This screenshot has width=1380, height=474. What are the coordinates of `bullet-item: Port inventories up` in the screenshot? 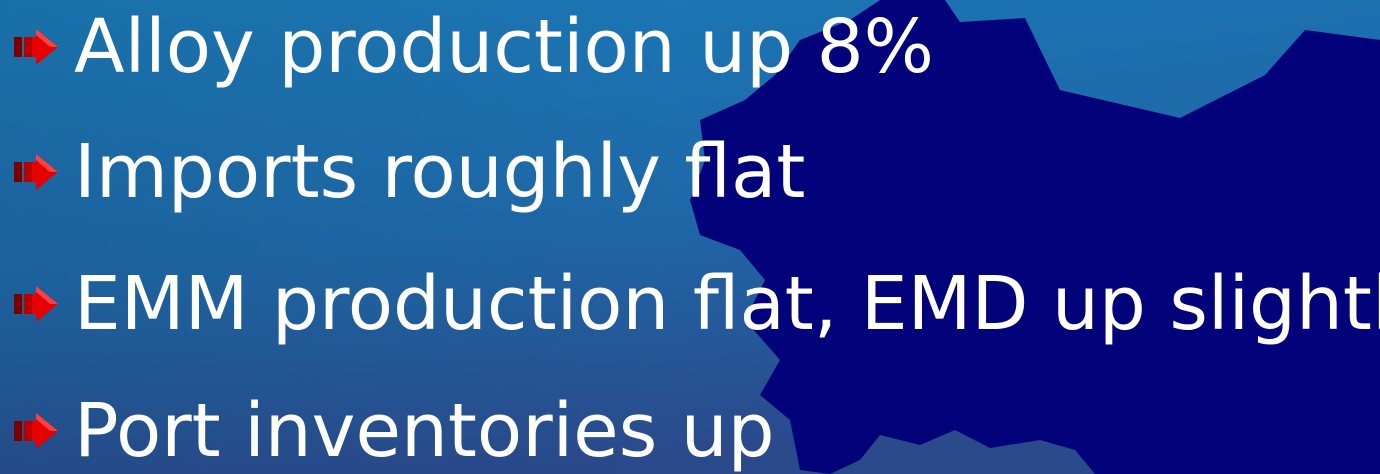 It's located at (393, 425).